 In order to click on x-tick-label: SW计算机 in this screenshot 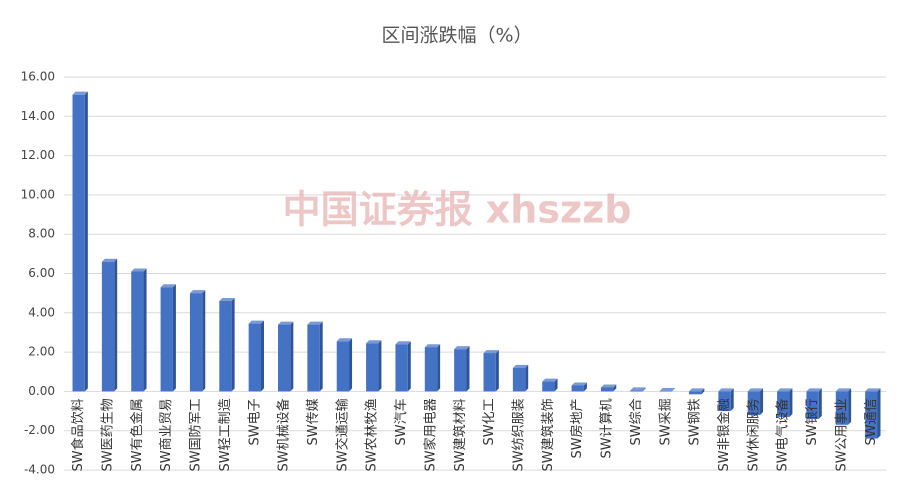, I will do `click(607, 428)`.